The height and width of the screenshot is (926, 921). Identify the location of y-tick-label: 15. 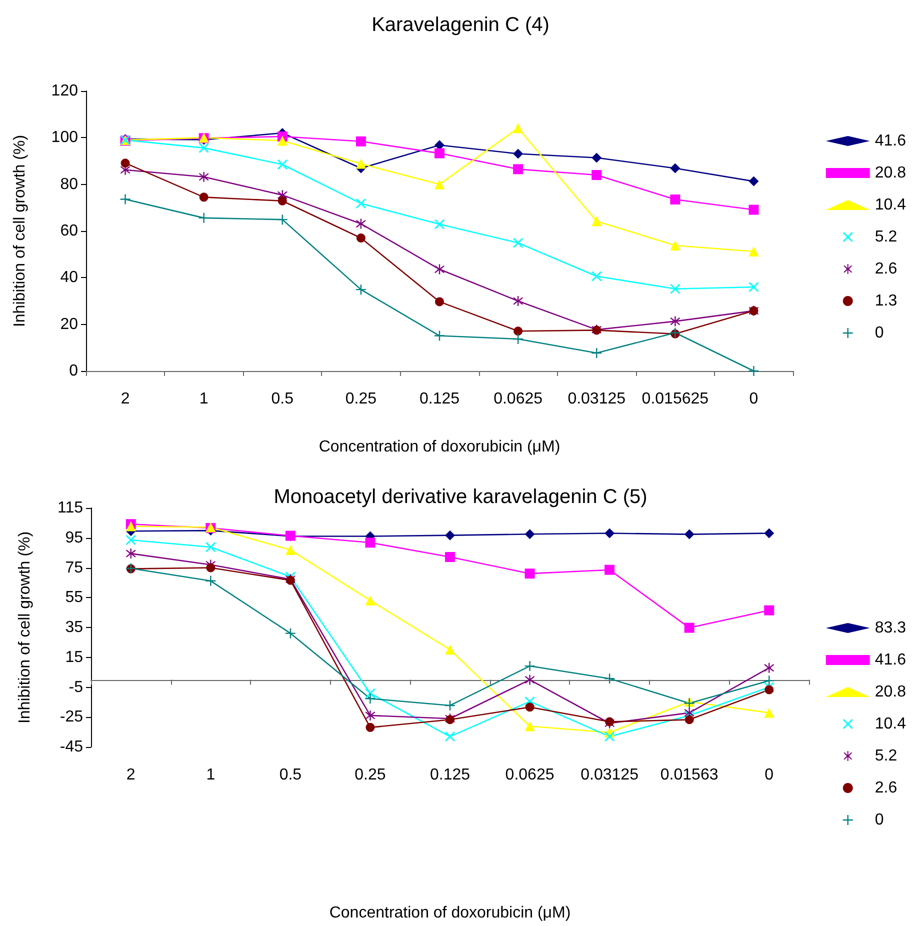
(74, 657).